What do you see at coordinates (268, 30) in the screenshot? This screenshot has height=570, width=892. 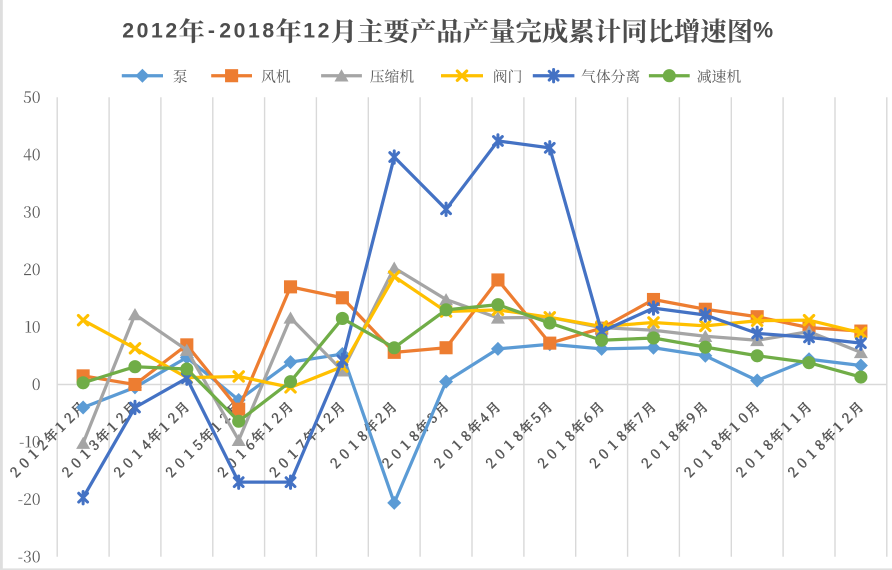 I see `svg-text: 8` at bounding box center [268, 30].